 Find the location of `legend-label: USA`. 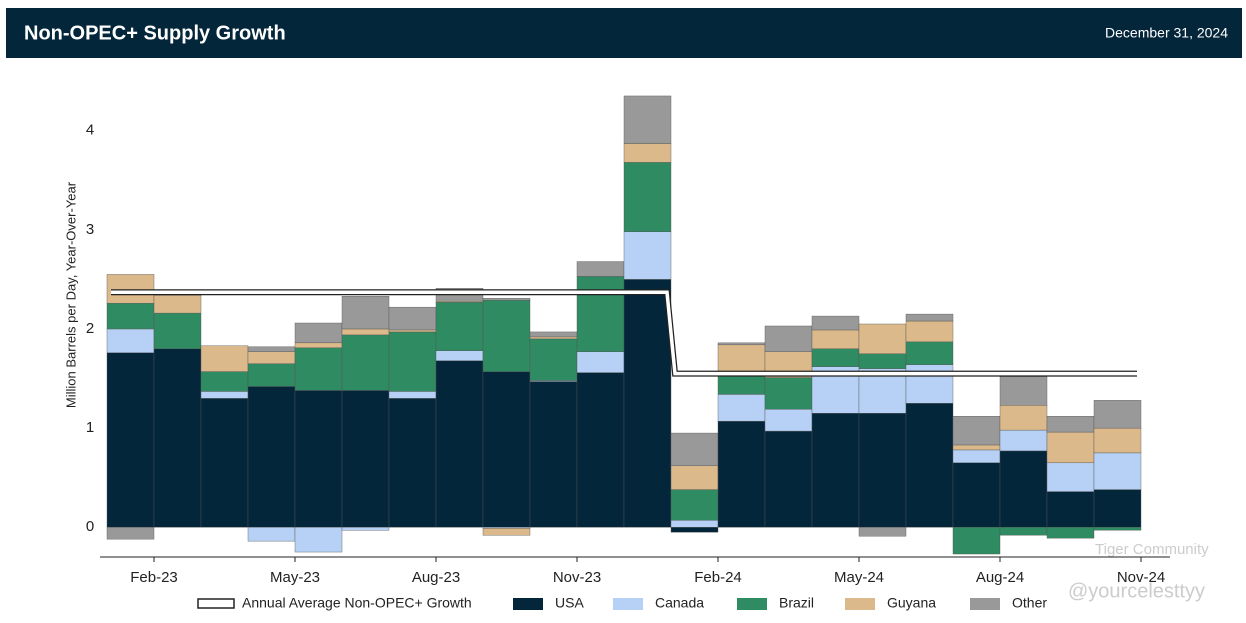

legend-label: USA is located at coordinates (569, 603).